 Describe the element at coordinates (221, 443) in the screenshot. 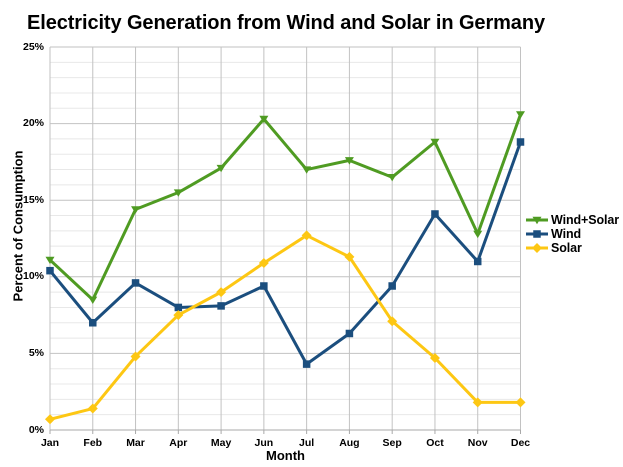

I see `x-tick-label: May` at that location.